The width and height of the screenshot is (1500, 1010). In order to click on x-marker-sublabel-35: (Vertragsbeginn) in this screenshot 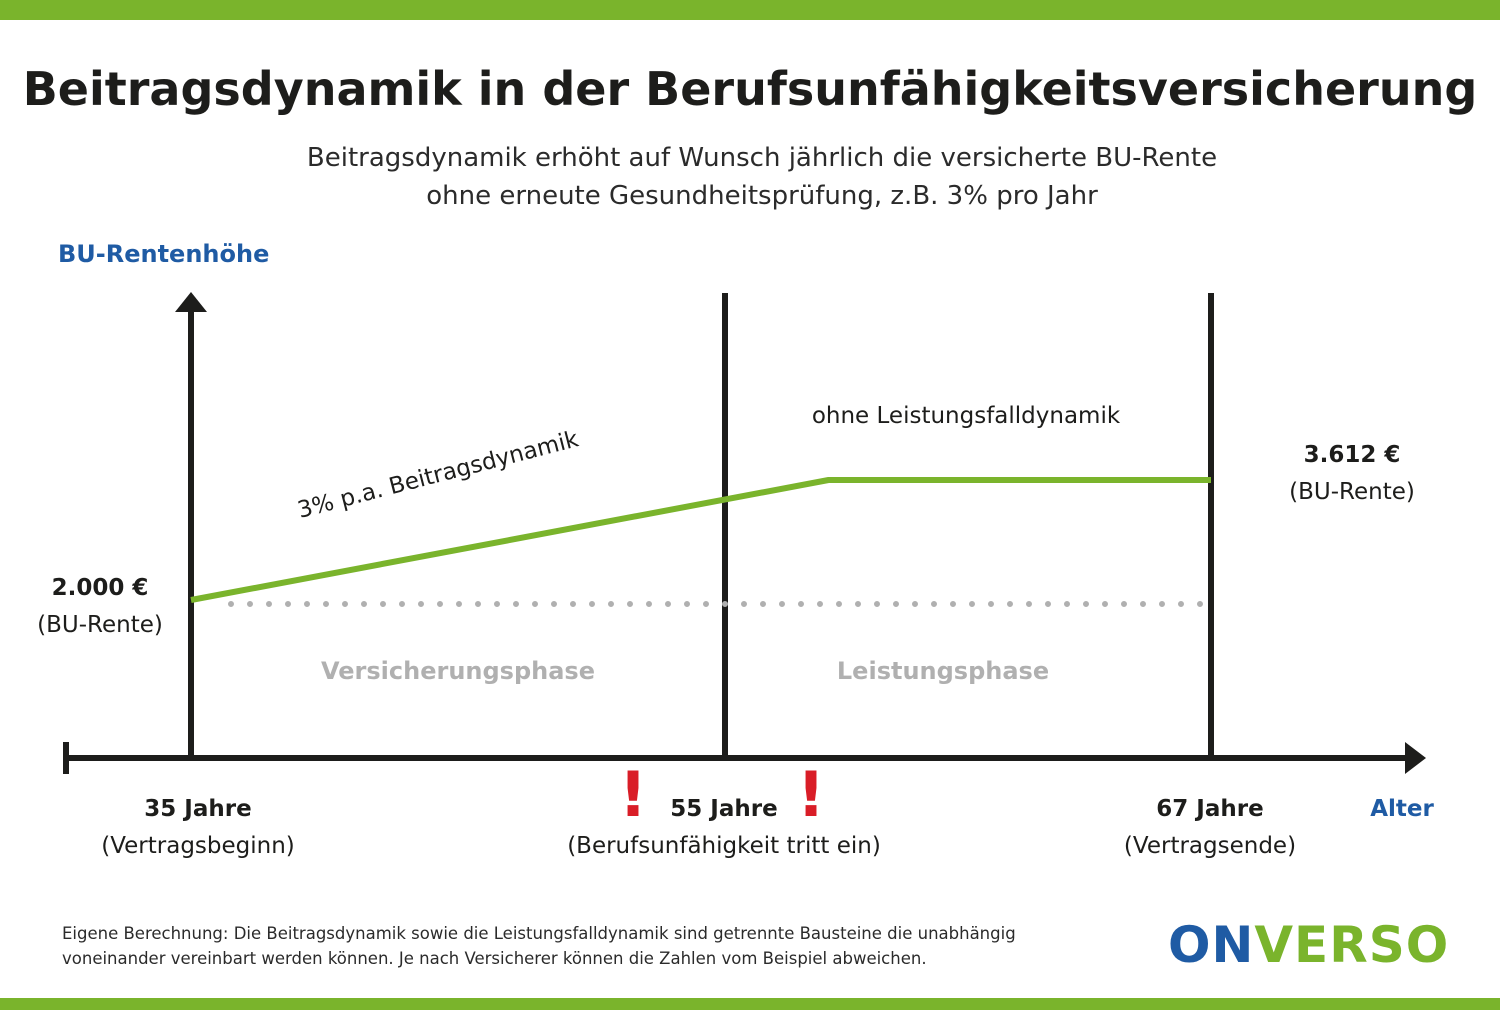, I will do `click(198, 846)`.